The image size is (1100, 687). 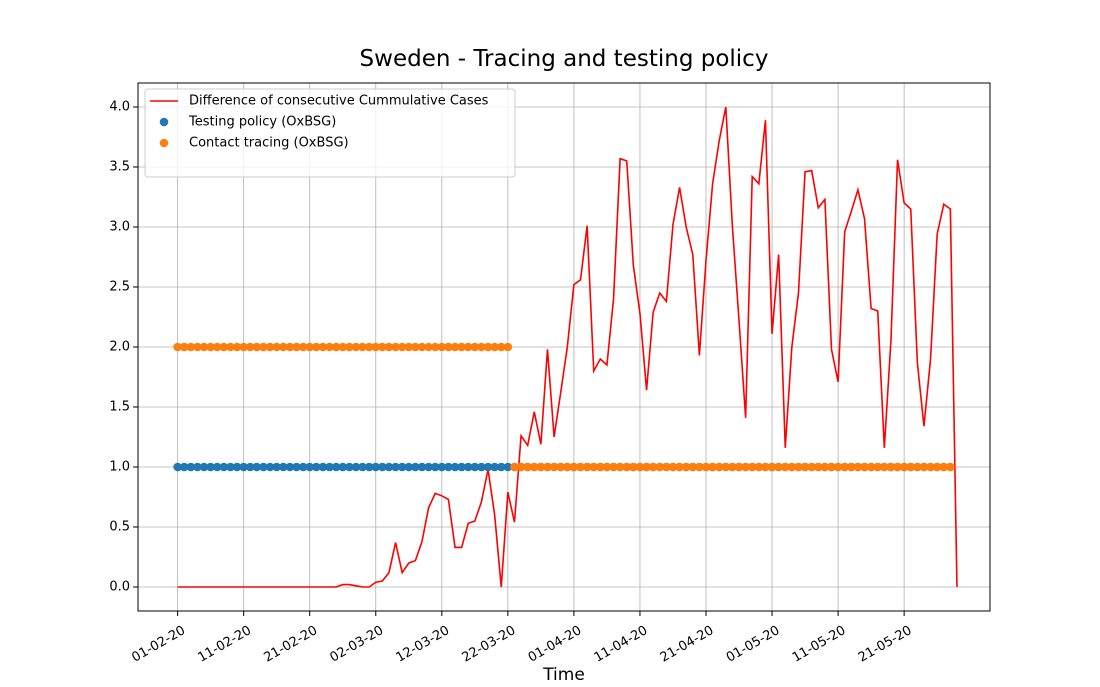 I want to click on y-tick-label: 1.0, so click(x=119, y=467).